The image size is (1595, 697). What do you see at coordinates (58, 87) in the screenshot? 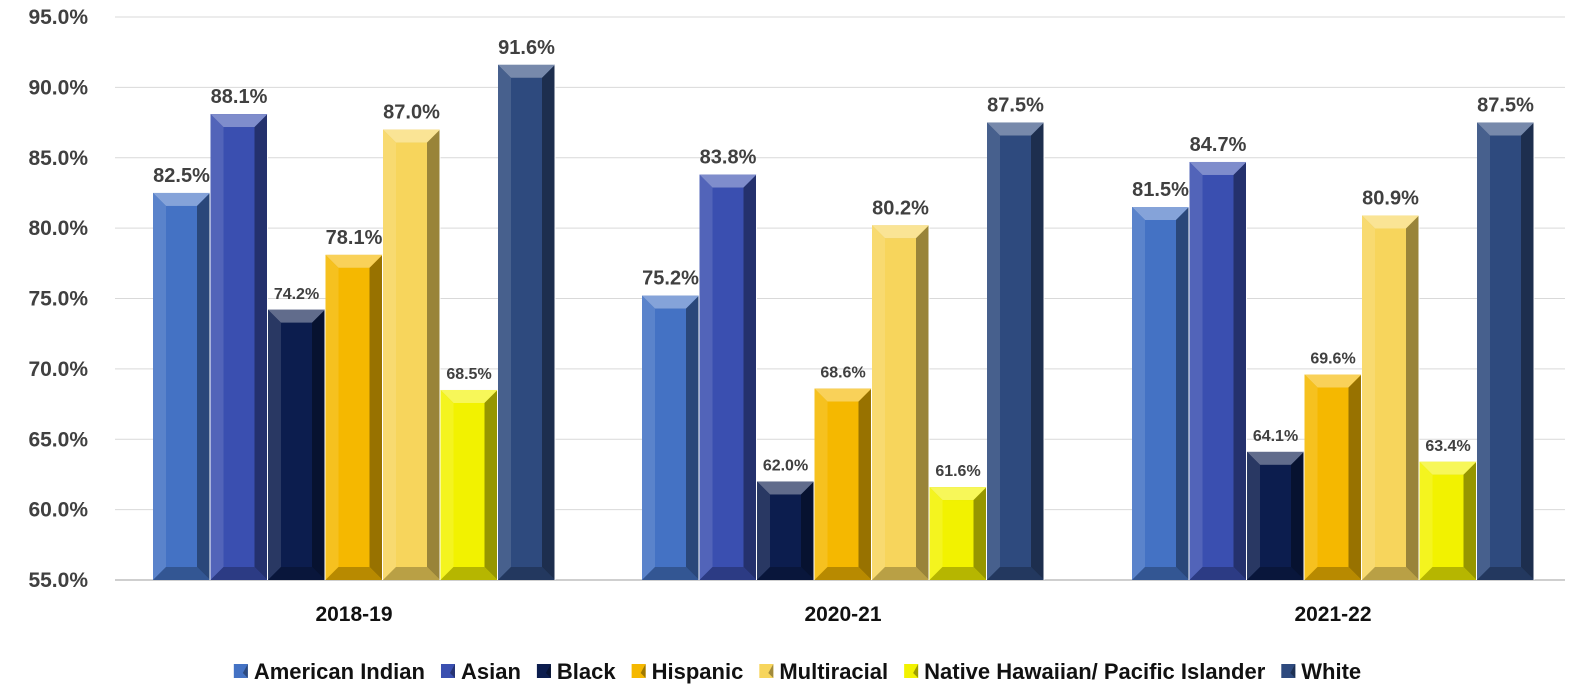
I see `y-tick-label: 90.0%` at bounding box center [58, 87].